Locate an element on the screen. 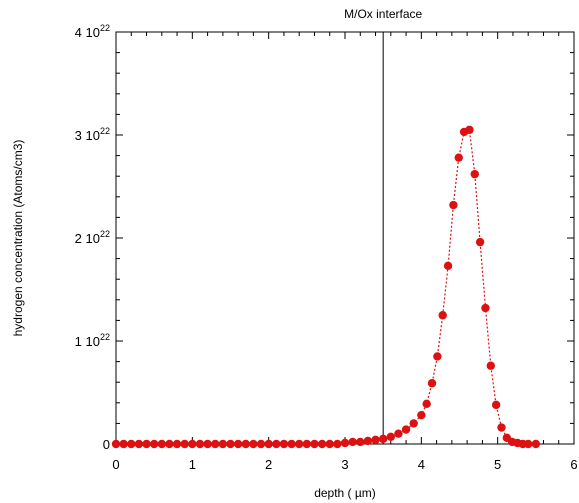 The image size is (579, 503). x-tick-label: 6 is located at coordinates (573, 464).